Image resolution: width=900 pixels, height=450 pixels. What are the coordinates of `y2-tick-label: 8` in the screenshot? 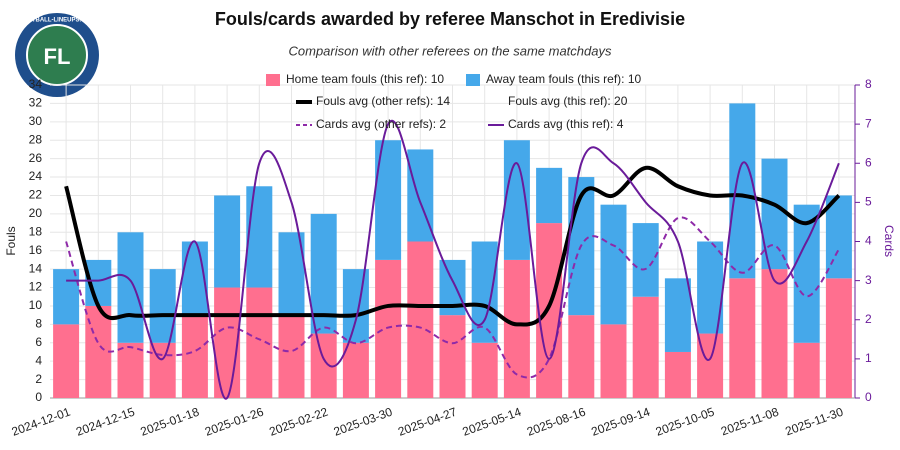 It's located at (868, 84).